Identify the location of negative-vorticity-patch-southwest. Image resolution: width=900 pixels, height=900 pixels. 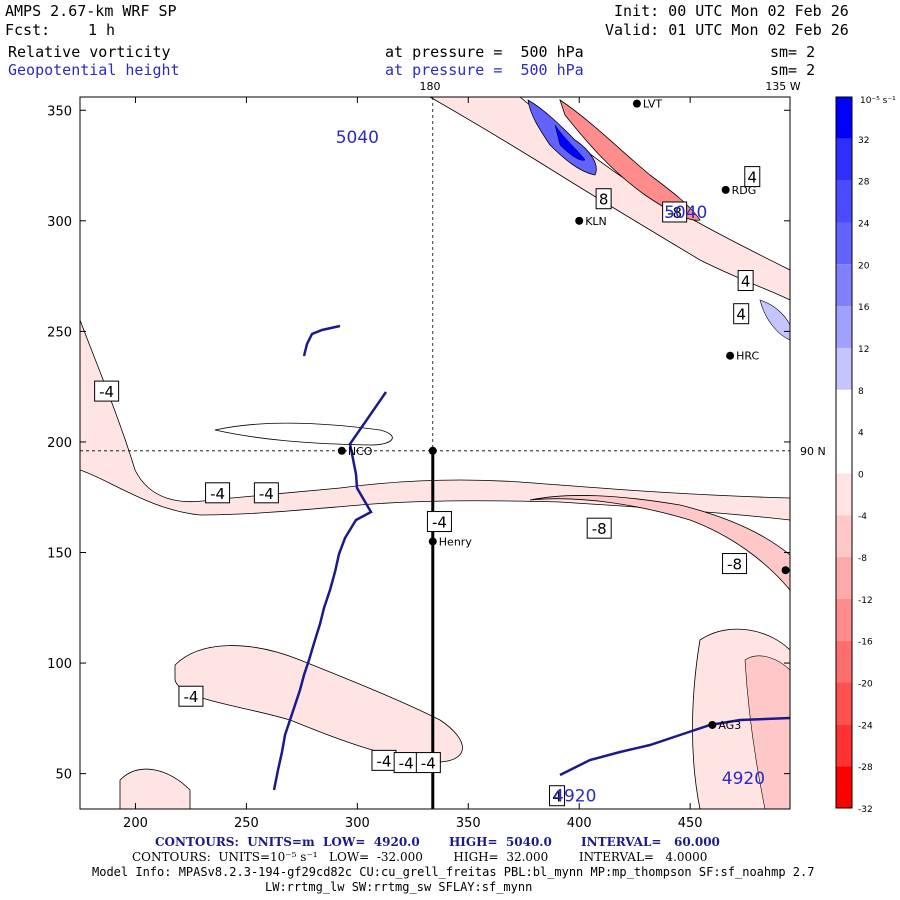
(155, 788).